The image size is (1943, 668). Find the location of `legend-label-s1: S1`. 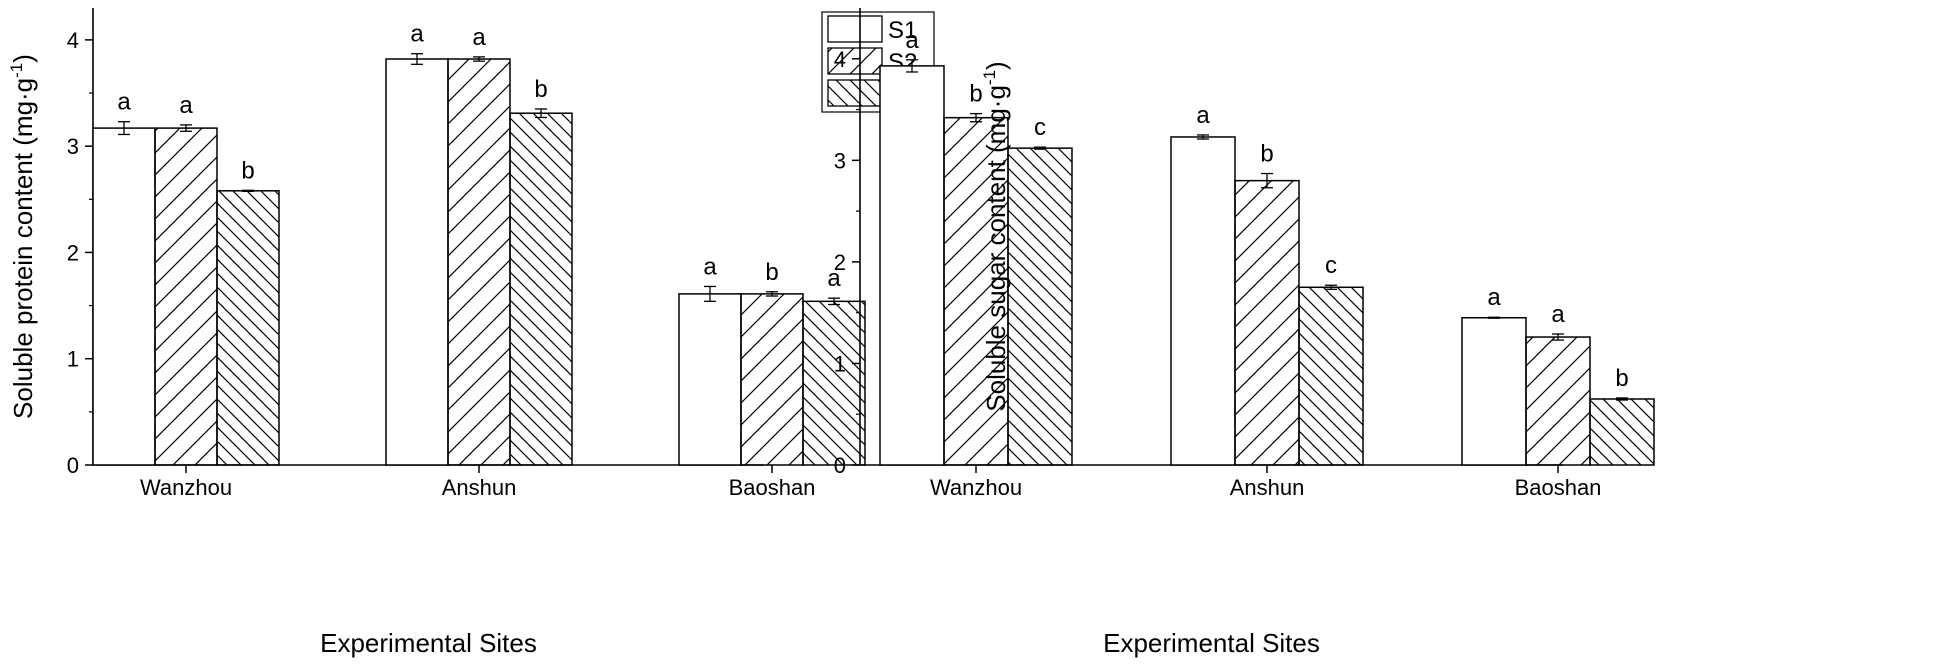

legend-label-s1: S1 is located at coordinates (902, 30).